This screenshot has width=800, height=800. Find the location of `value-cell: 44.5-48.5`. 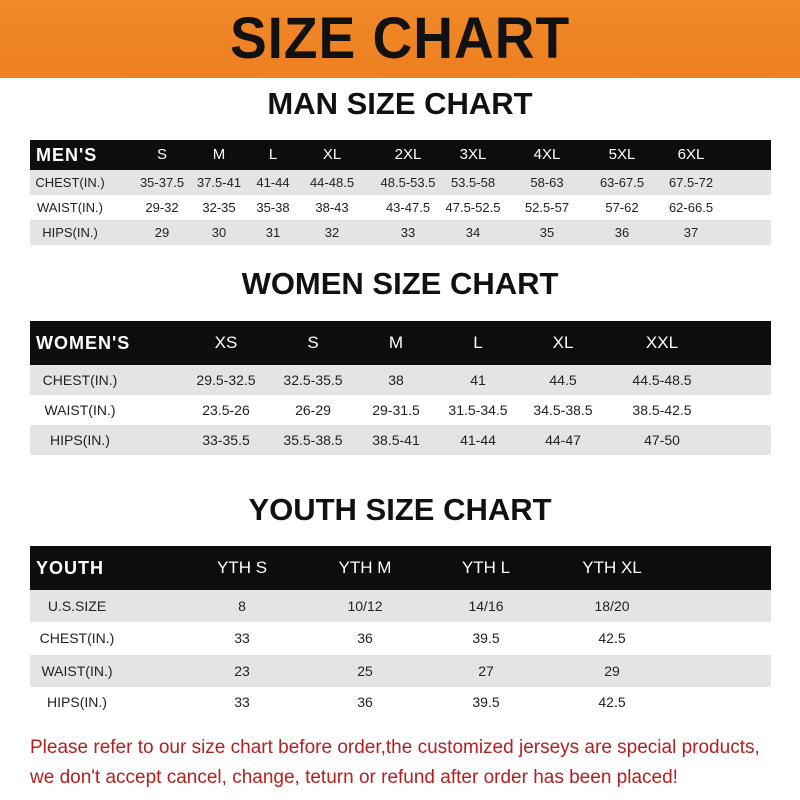

value-cell: 44.5-48.5 is located at coordinates (662, 380).